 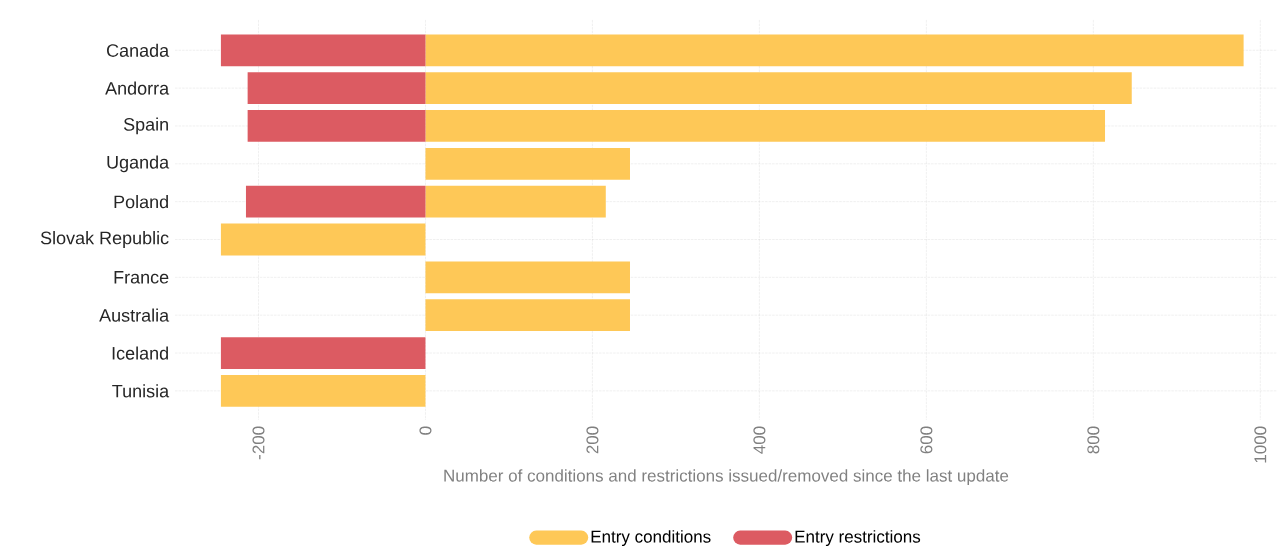 I want to click on x-tick-label: 600, so click(x=926, y=440).